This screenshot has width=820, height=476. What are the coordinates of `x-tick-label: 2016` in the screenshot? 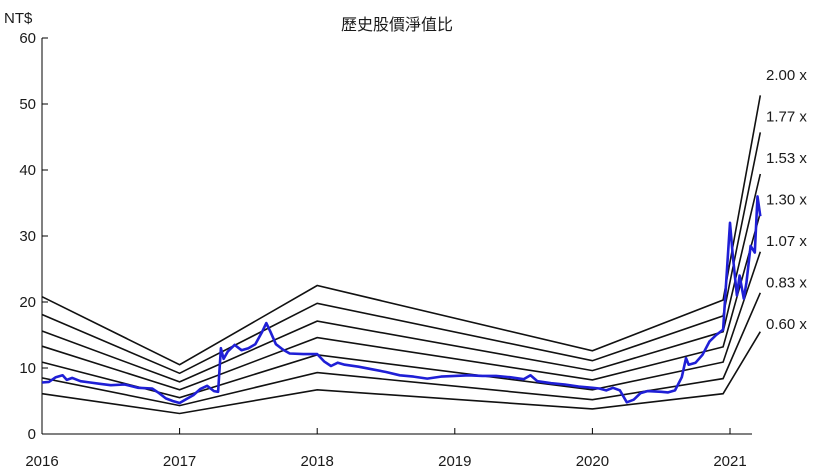 It's located at (41, 461).